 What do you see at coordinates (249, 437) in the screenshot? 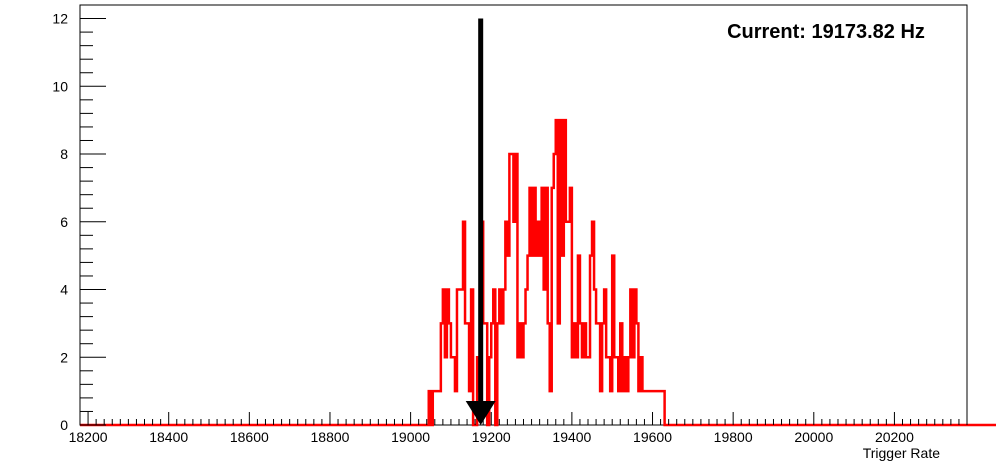
I see `x-tick-label: 18600` at bounding box center [249, 437].